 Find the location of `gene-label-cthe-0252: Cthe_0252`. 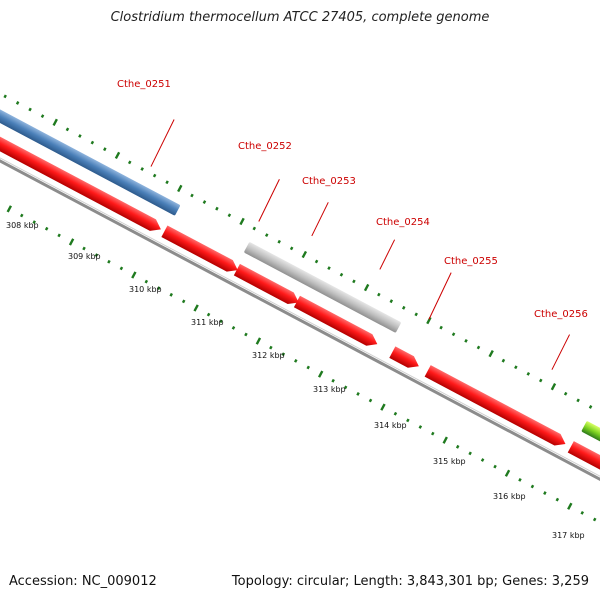

gene-label-cthe-0252: Cthe_0252 is located at coordinates (265, 146).